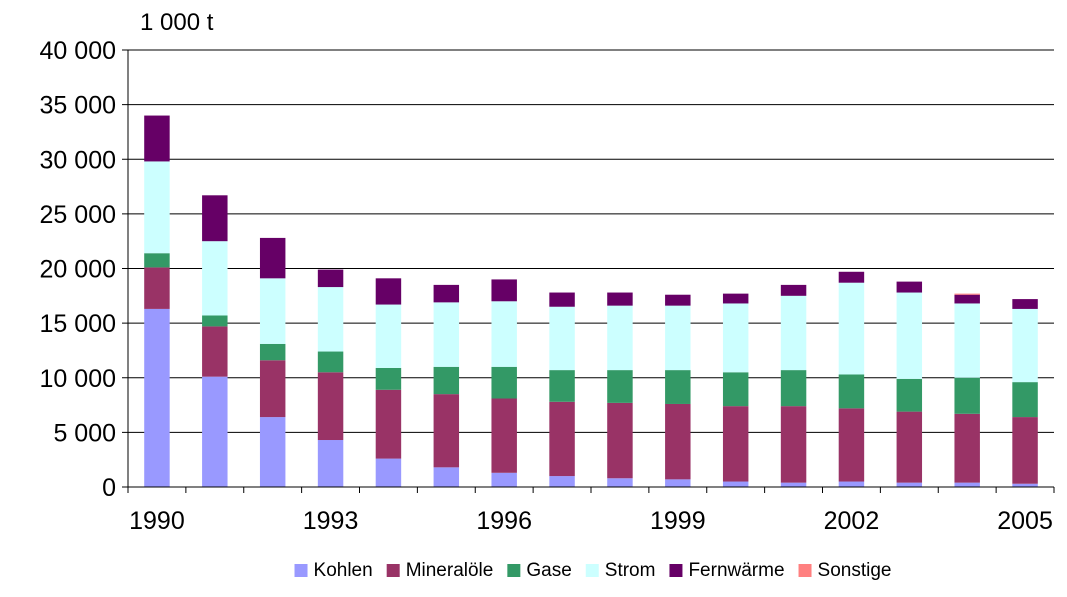 Image resolution: width=1067 pixels, height=597 pixels. What do you see at coordinates (967, 484) in the screenshot?
I see `bar-segment-kohlen-2004` at bounding box center [967, 484].